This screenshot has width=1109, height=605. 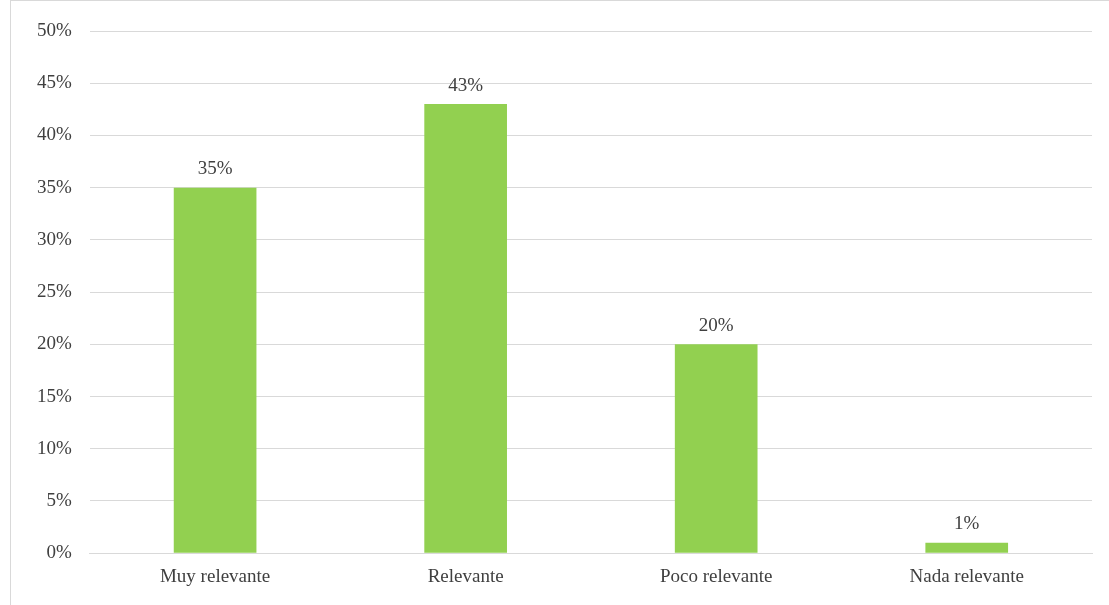 What do you see at coordinates (54, 343) in the screenshot?
I see `y-tick-label: 20%` at bounding box center [54, 343].